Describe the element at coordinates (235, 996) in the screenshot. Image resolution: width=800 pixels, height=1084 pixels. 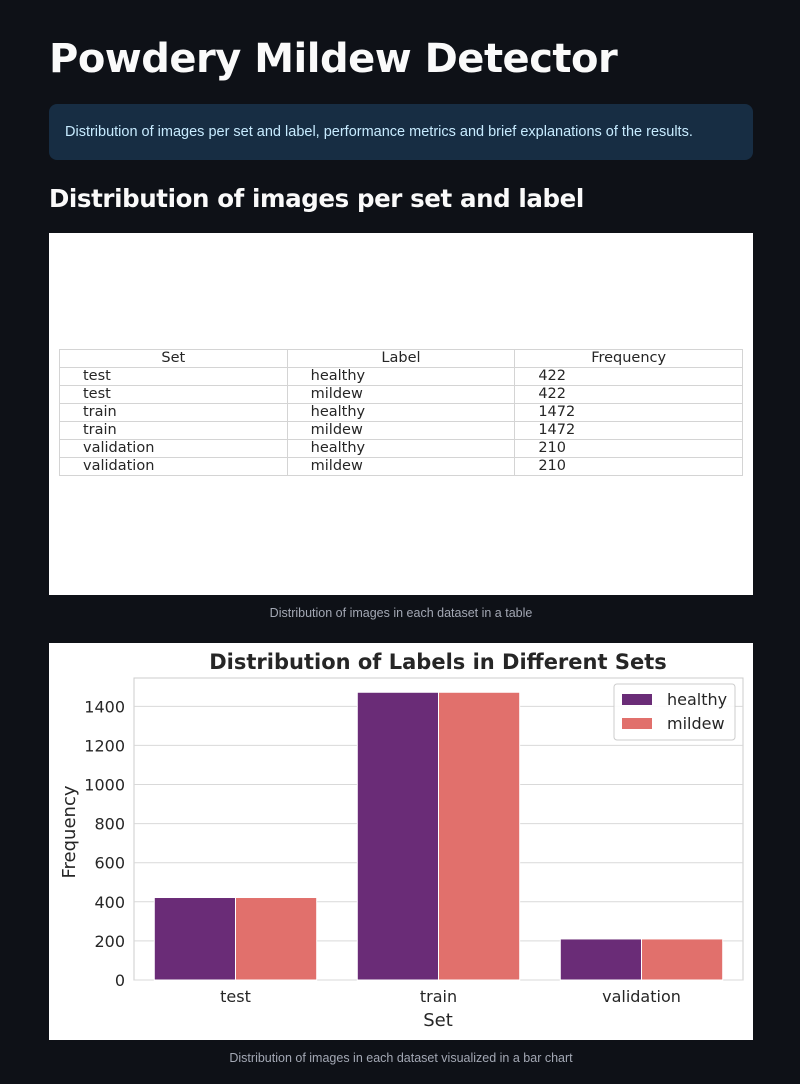
I see `x-tick-label: test` at that location.